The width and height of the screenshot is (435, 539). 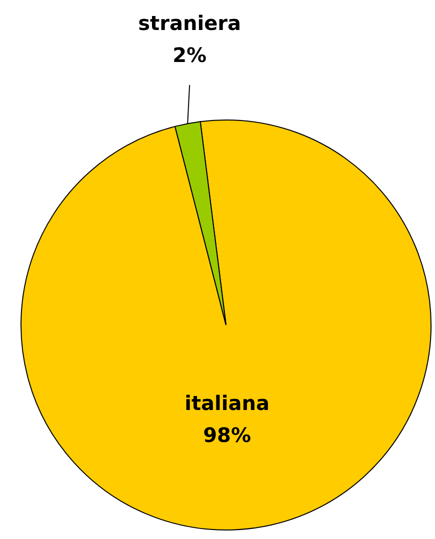 What do you see at coordinates (227, 435) in the screenshot?
I see `data-label: 98%` at bounding box center [227, 435].